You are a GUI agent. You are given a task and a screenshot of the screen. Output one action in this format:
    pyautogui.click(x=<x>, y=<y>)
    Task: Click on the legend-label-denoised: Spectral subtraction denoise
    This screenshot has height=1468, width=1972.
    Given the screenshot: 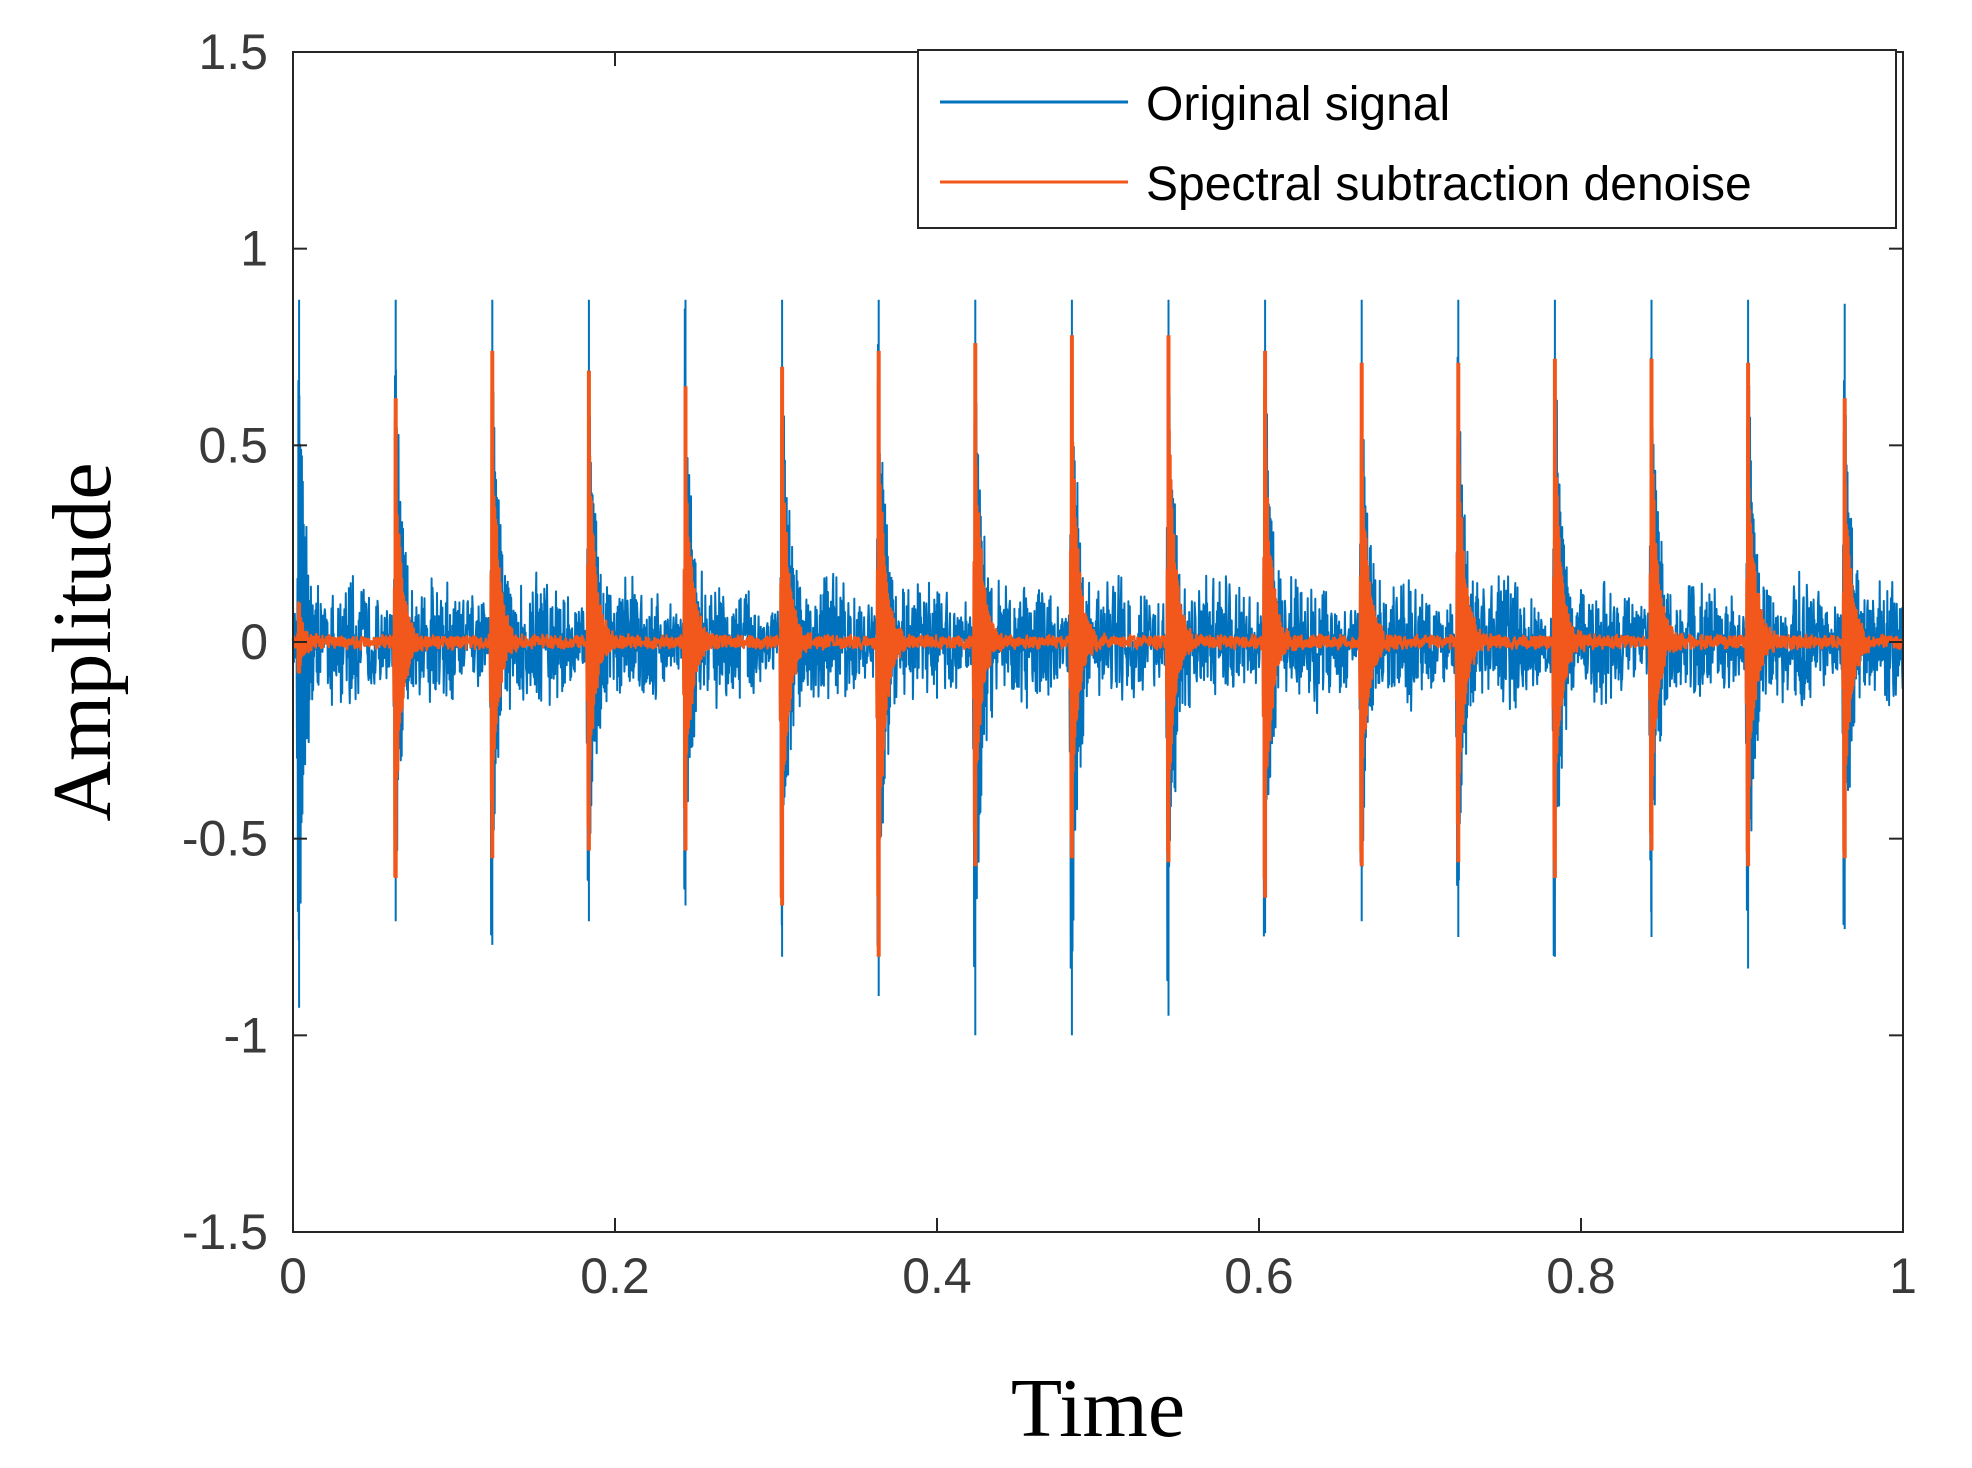 What is the action you would take?
    pyautogui.click(x=1449, y=184)
    